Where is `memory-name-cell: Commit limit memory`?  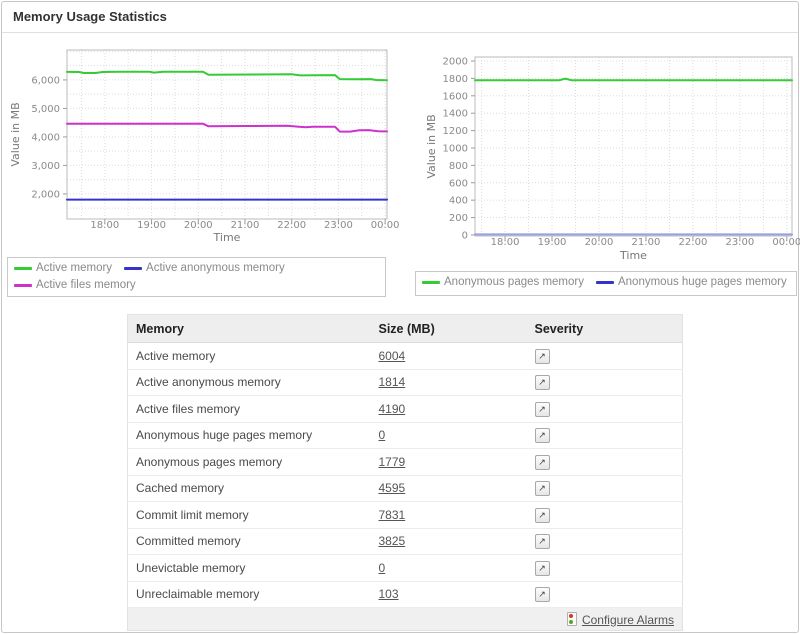
memory-name-cell: Commit limit memory is located at coordinates (249, 515).